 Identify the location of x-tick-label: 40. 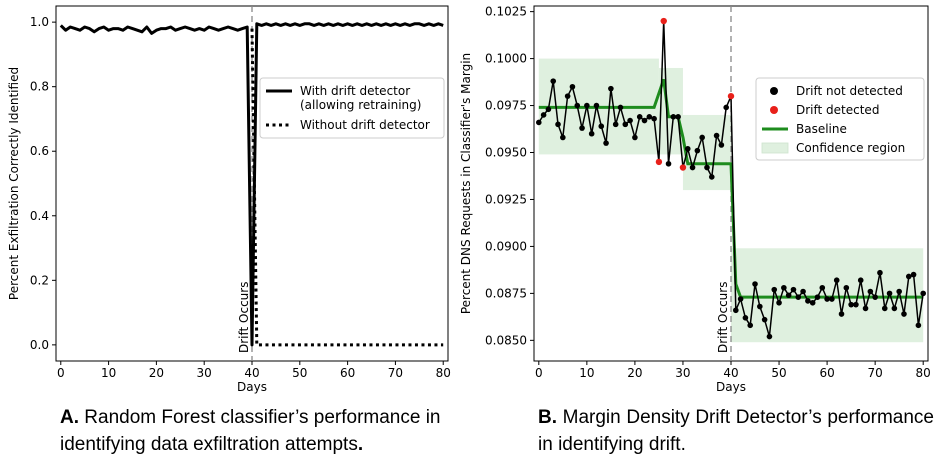
(251, 373).